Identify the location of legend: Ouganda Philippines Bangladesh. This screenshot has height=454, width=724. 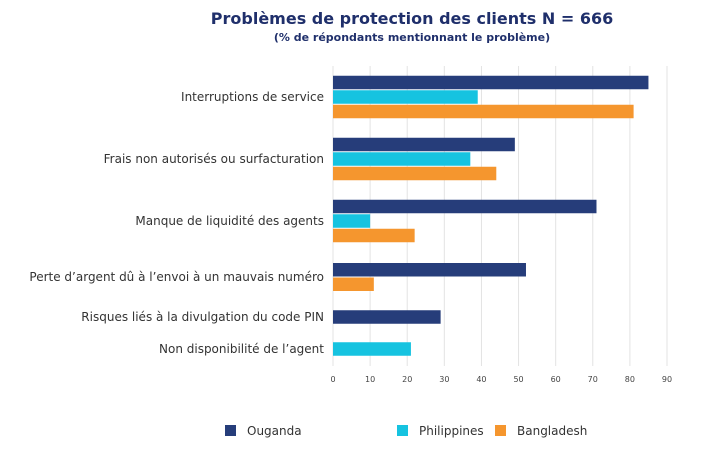
(406, 431).